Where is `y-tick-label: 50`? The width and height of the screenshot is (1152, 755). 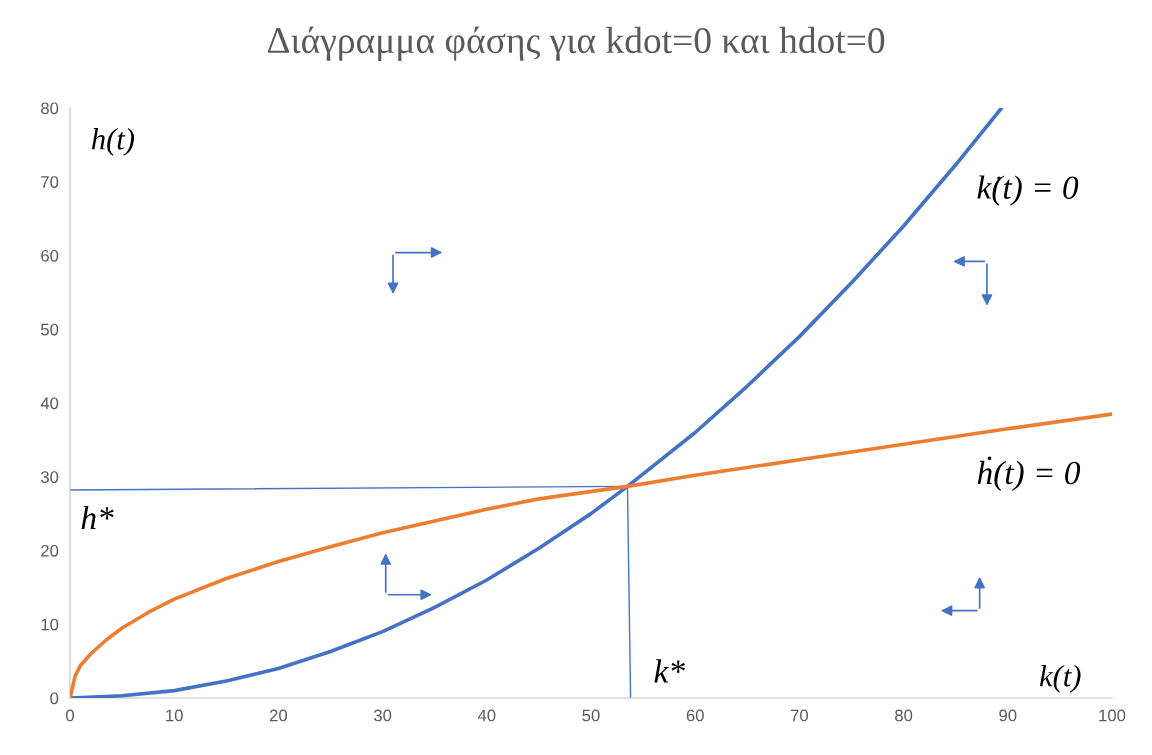 y-tick-label: 50 is located at coordinates (50, 329).